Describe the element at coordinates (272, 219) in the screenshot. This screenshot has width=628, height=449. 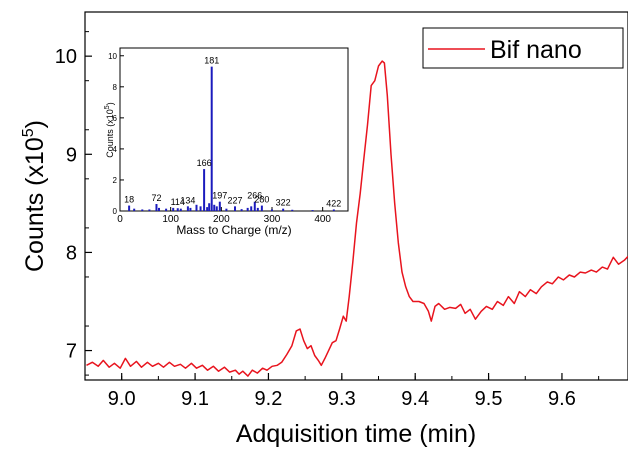
I see `inset-x-tick-label: 300` at that location.